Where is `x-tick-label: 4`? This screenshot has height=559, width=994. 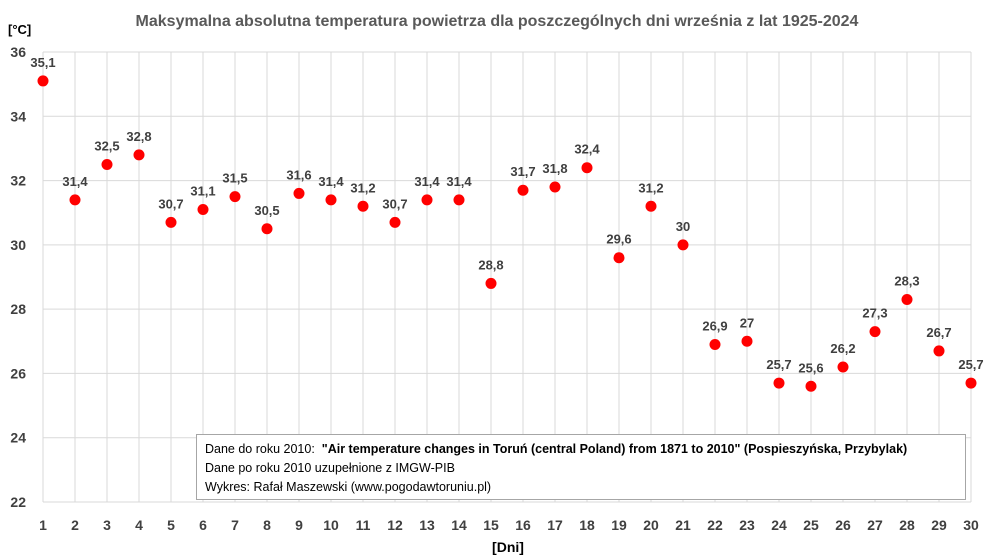
x-tick-label: 4 is located at coordinates (139, 525).